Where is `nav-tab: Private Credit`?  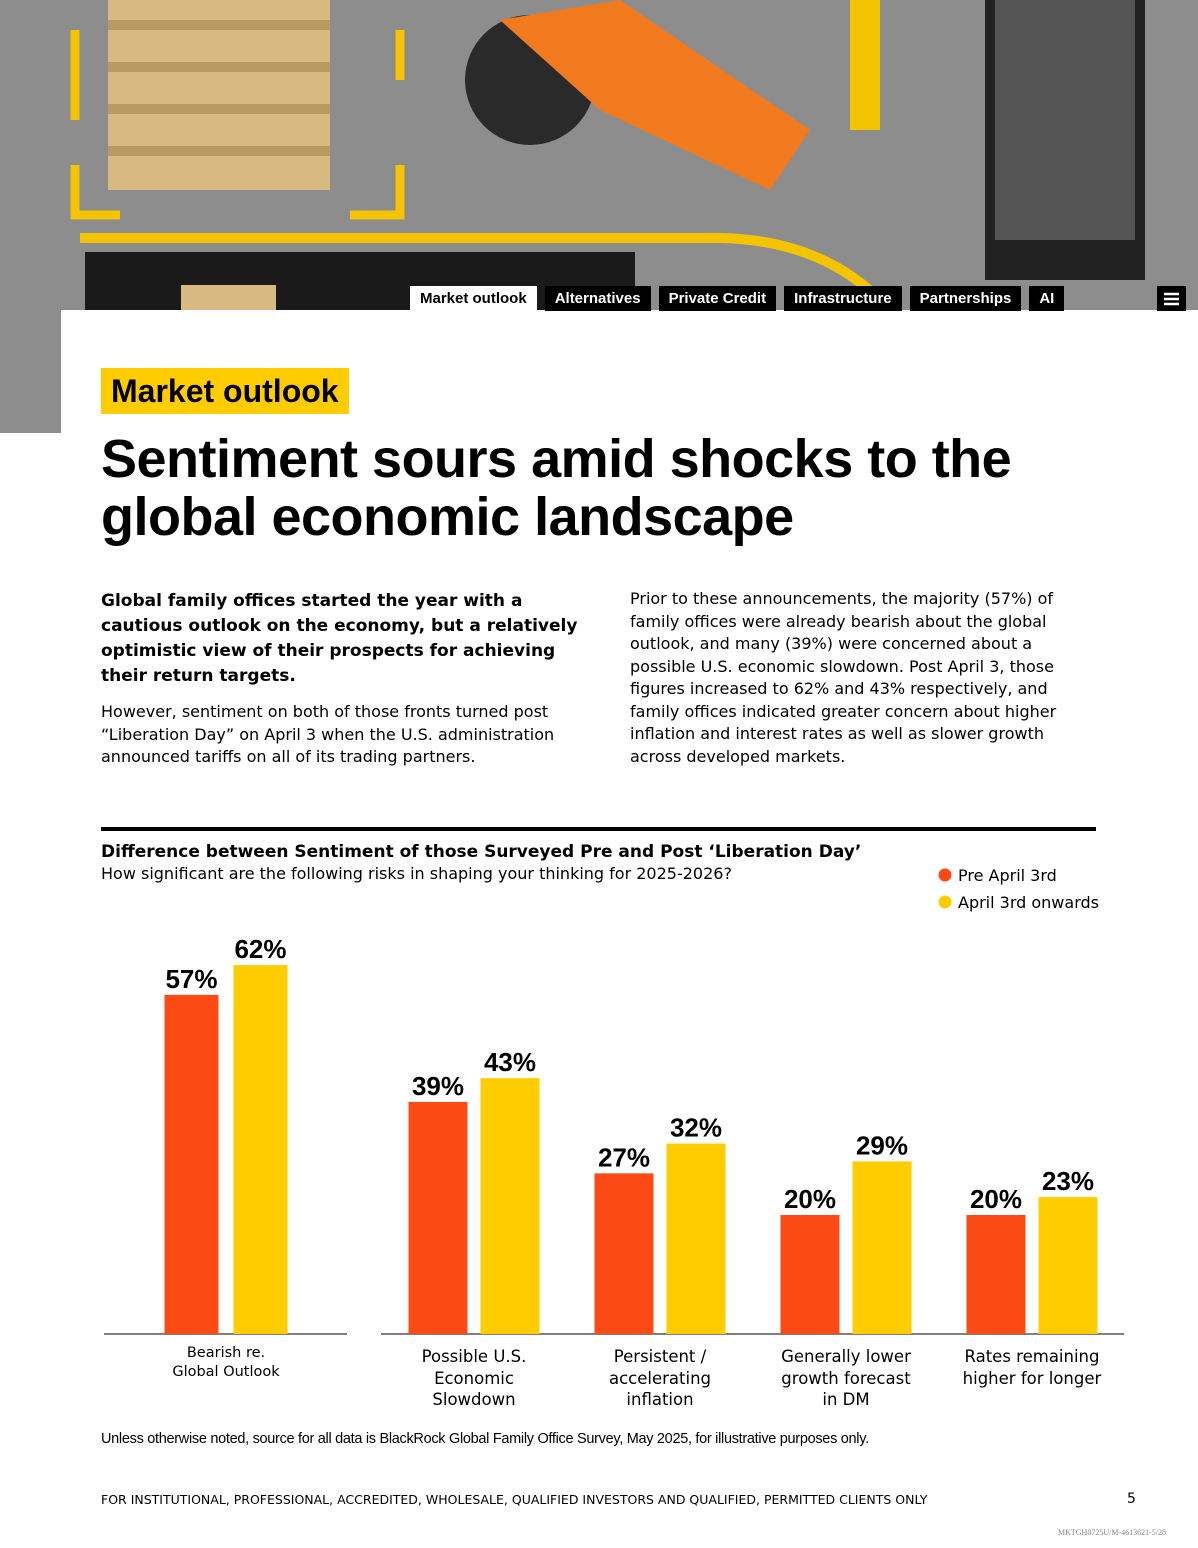 nav-tab: Private Credit is located at coordinates (717, 298).